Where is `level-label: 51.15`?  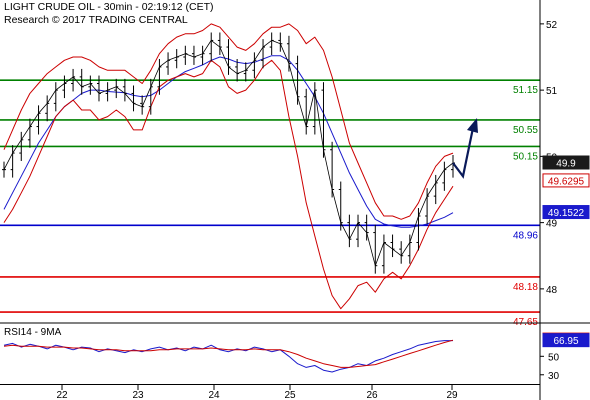
level-label: 51.15 is located at coordinates (525, 90).